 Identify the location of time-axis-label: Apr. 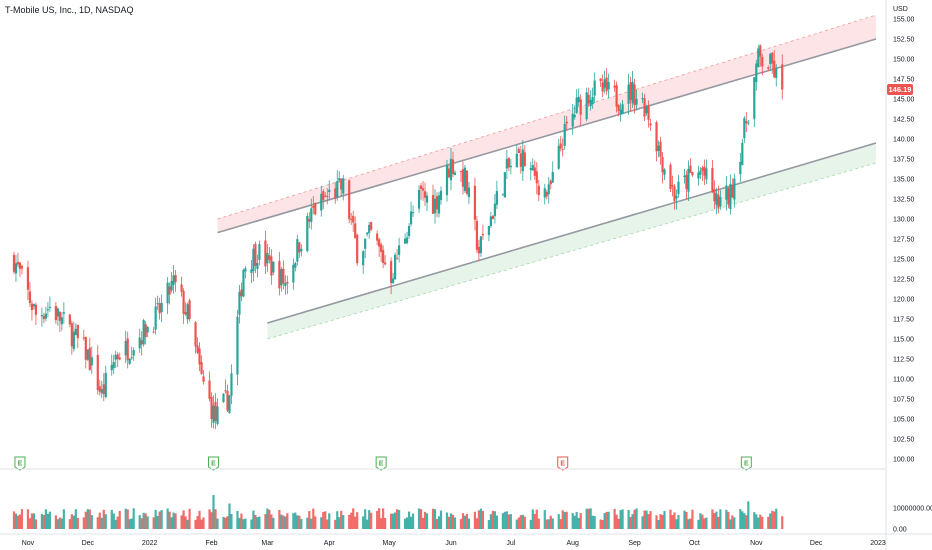
(330, 543).